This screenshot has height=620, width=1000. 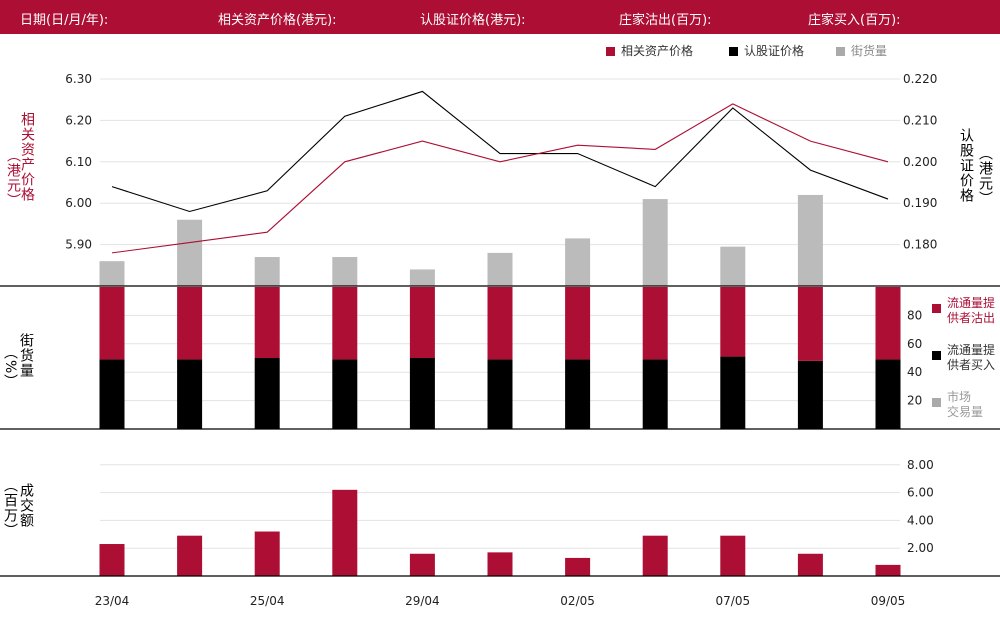 I want to click on right-price-axis-title: 认股证价格, so click(x=966, y=165).